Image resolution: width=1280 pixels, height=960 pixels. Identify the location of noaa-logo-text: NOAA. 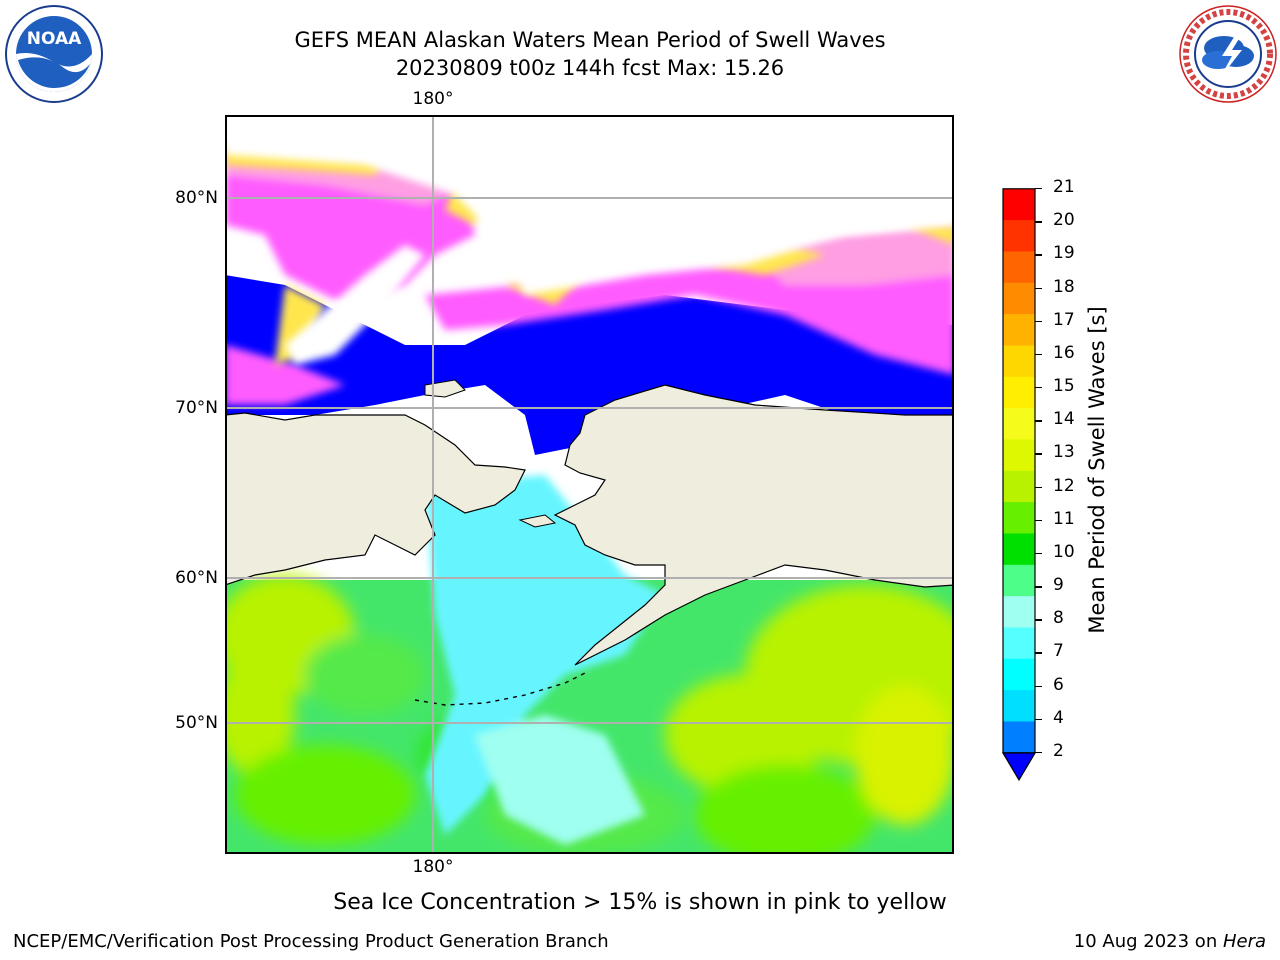
(54, 39).